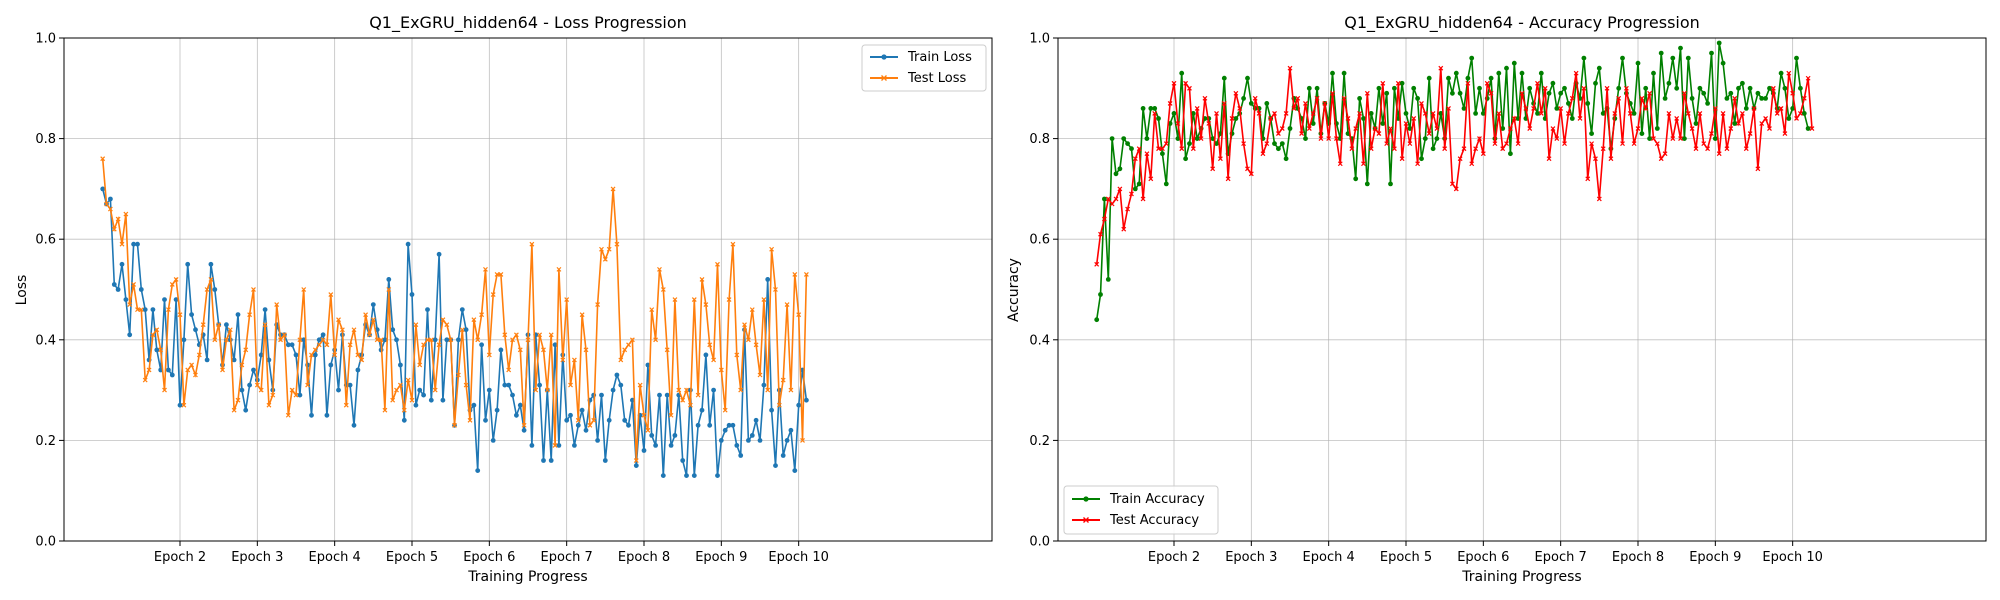 The height and width of the screenshot is (600, 2000). What do you see at coordinates (1483, 557) in the screenshot?
I see `x-tick-label: Epoch 6` at bounding box center [1483, 557].